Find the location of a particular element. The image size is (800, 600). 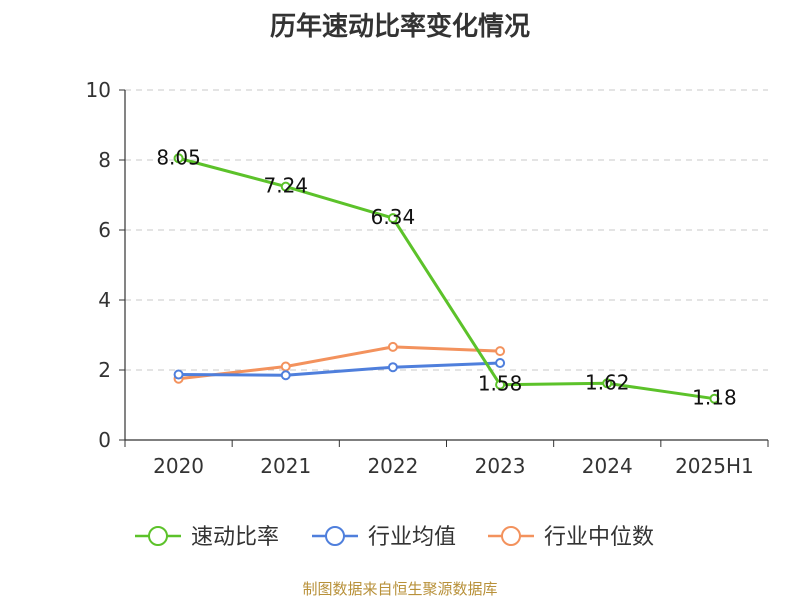

y-tick-label: 10 is located at coordinates (98, 90).